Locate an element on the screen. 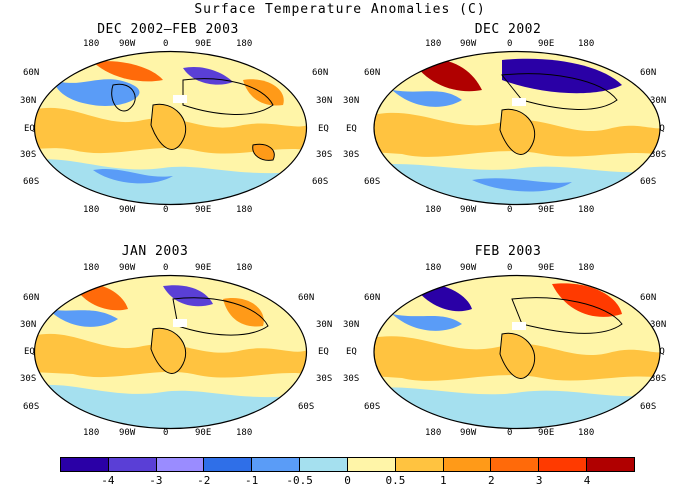  panel-title-2: DEC 2002 is located at coordinates (508, 29).